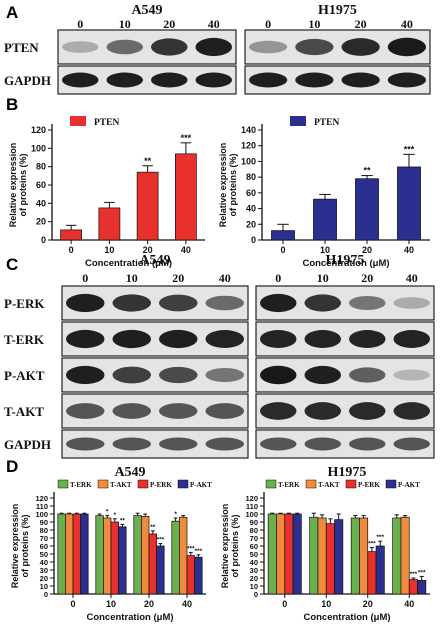  What do you see at coordinates (146, 10) in the screenshot?
I see `blot-title: A549` at bounding box center [146, 10].